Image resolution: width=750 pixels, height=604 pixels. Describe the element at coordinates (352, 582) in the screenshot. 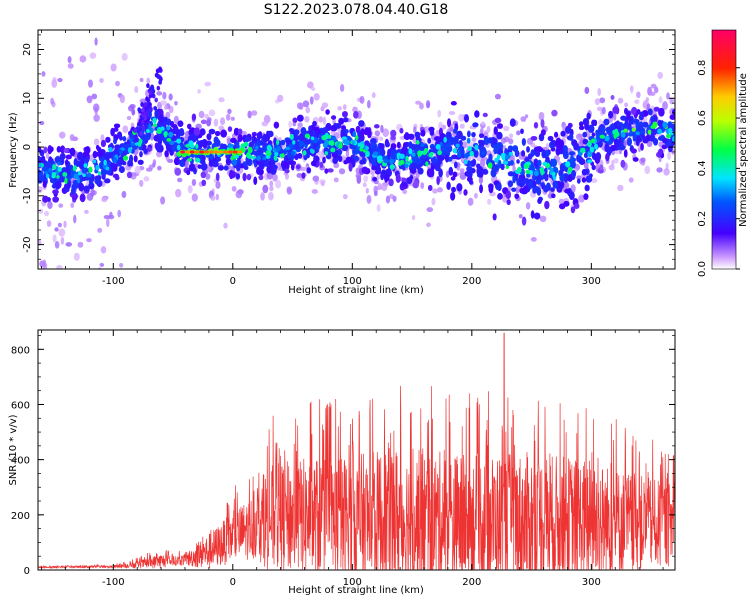

I see `x-tick-label: 100` at that location.